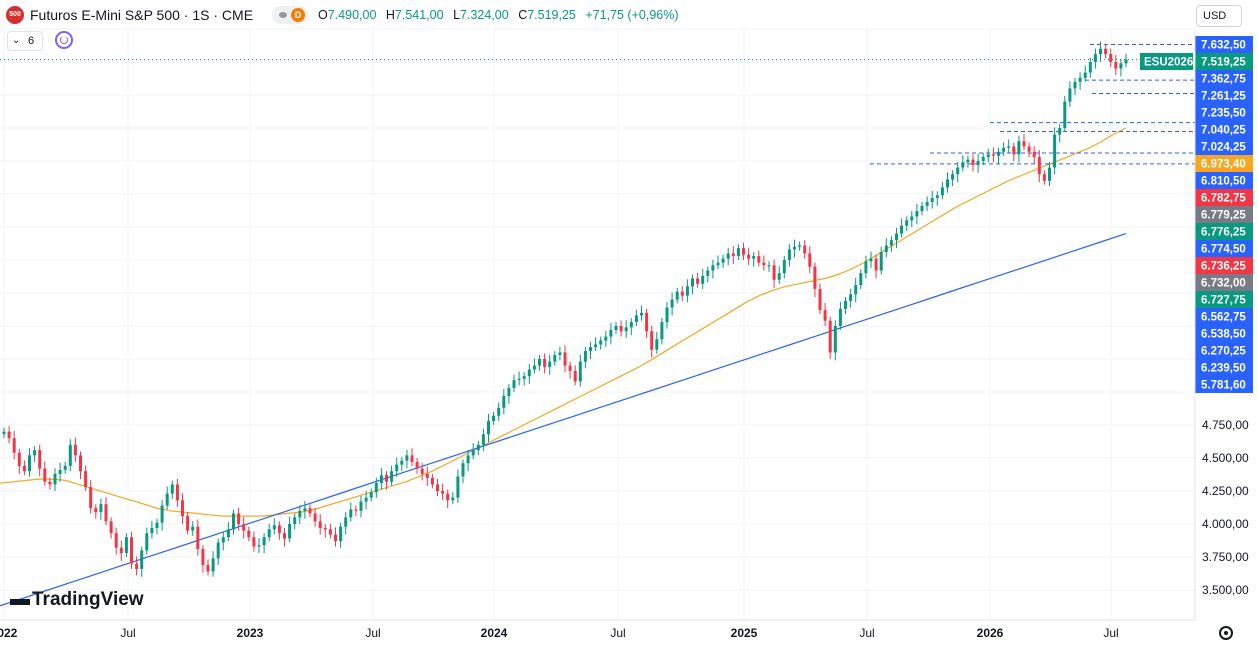 Image resolution: width=1258 pixels, height=647 pixels. I want to click on price-tag-label: 6.782,75, so click(1223, 199).